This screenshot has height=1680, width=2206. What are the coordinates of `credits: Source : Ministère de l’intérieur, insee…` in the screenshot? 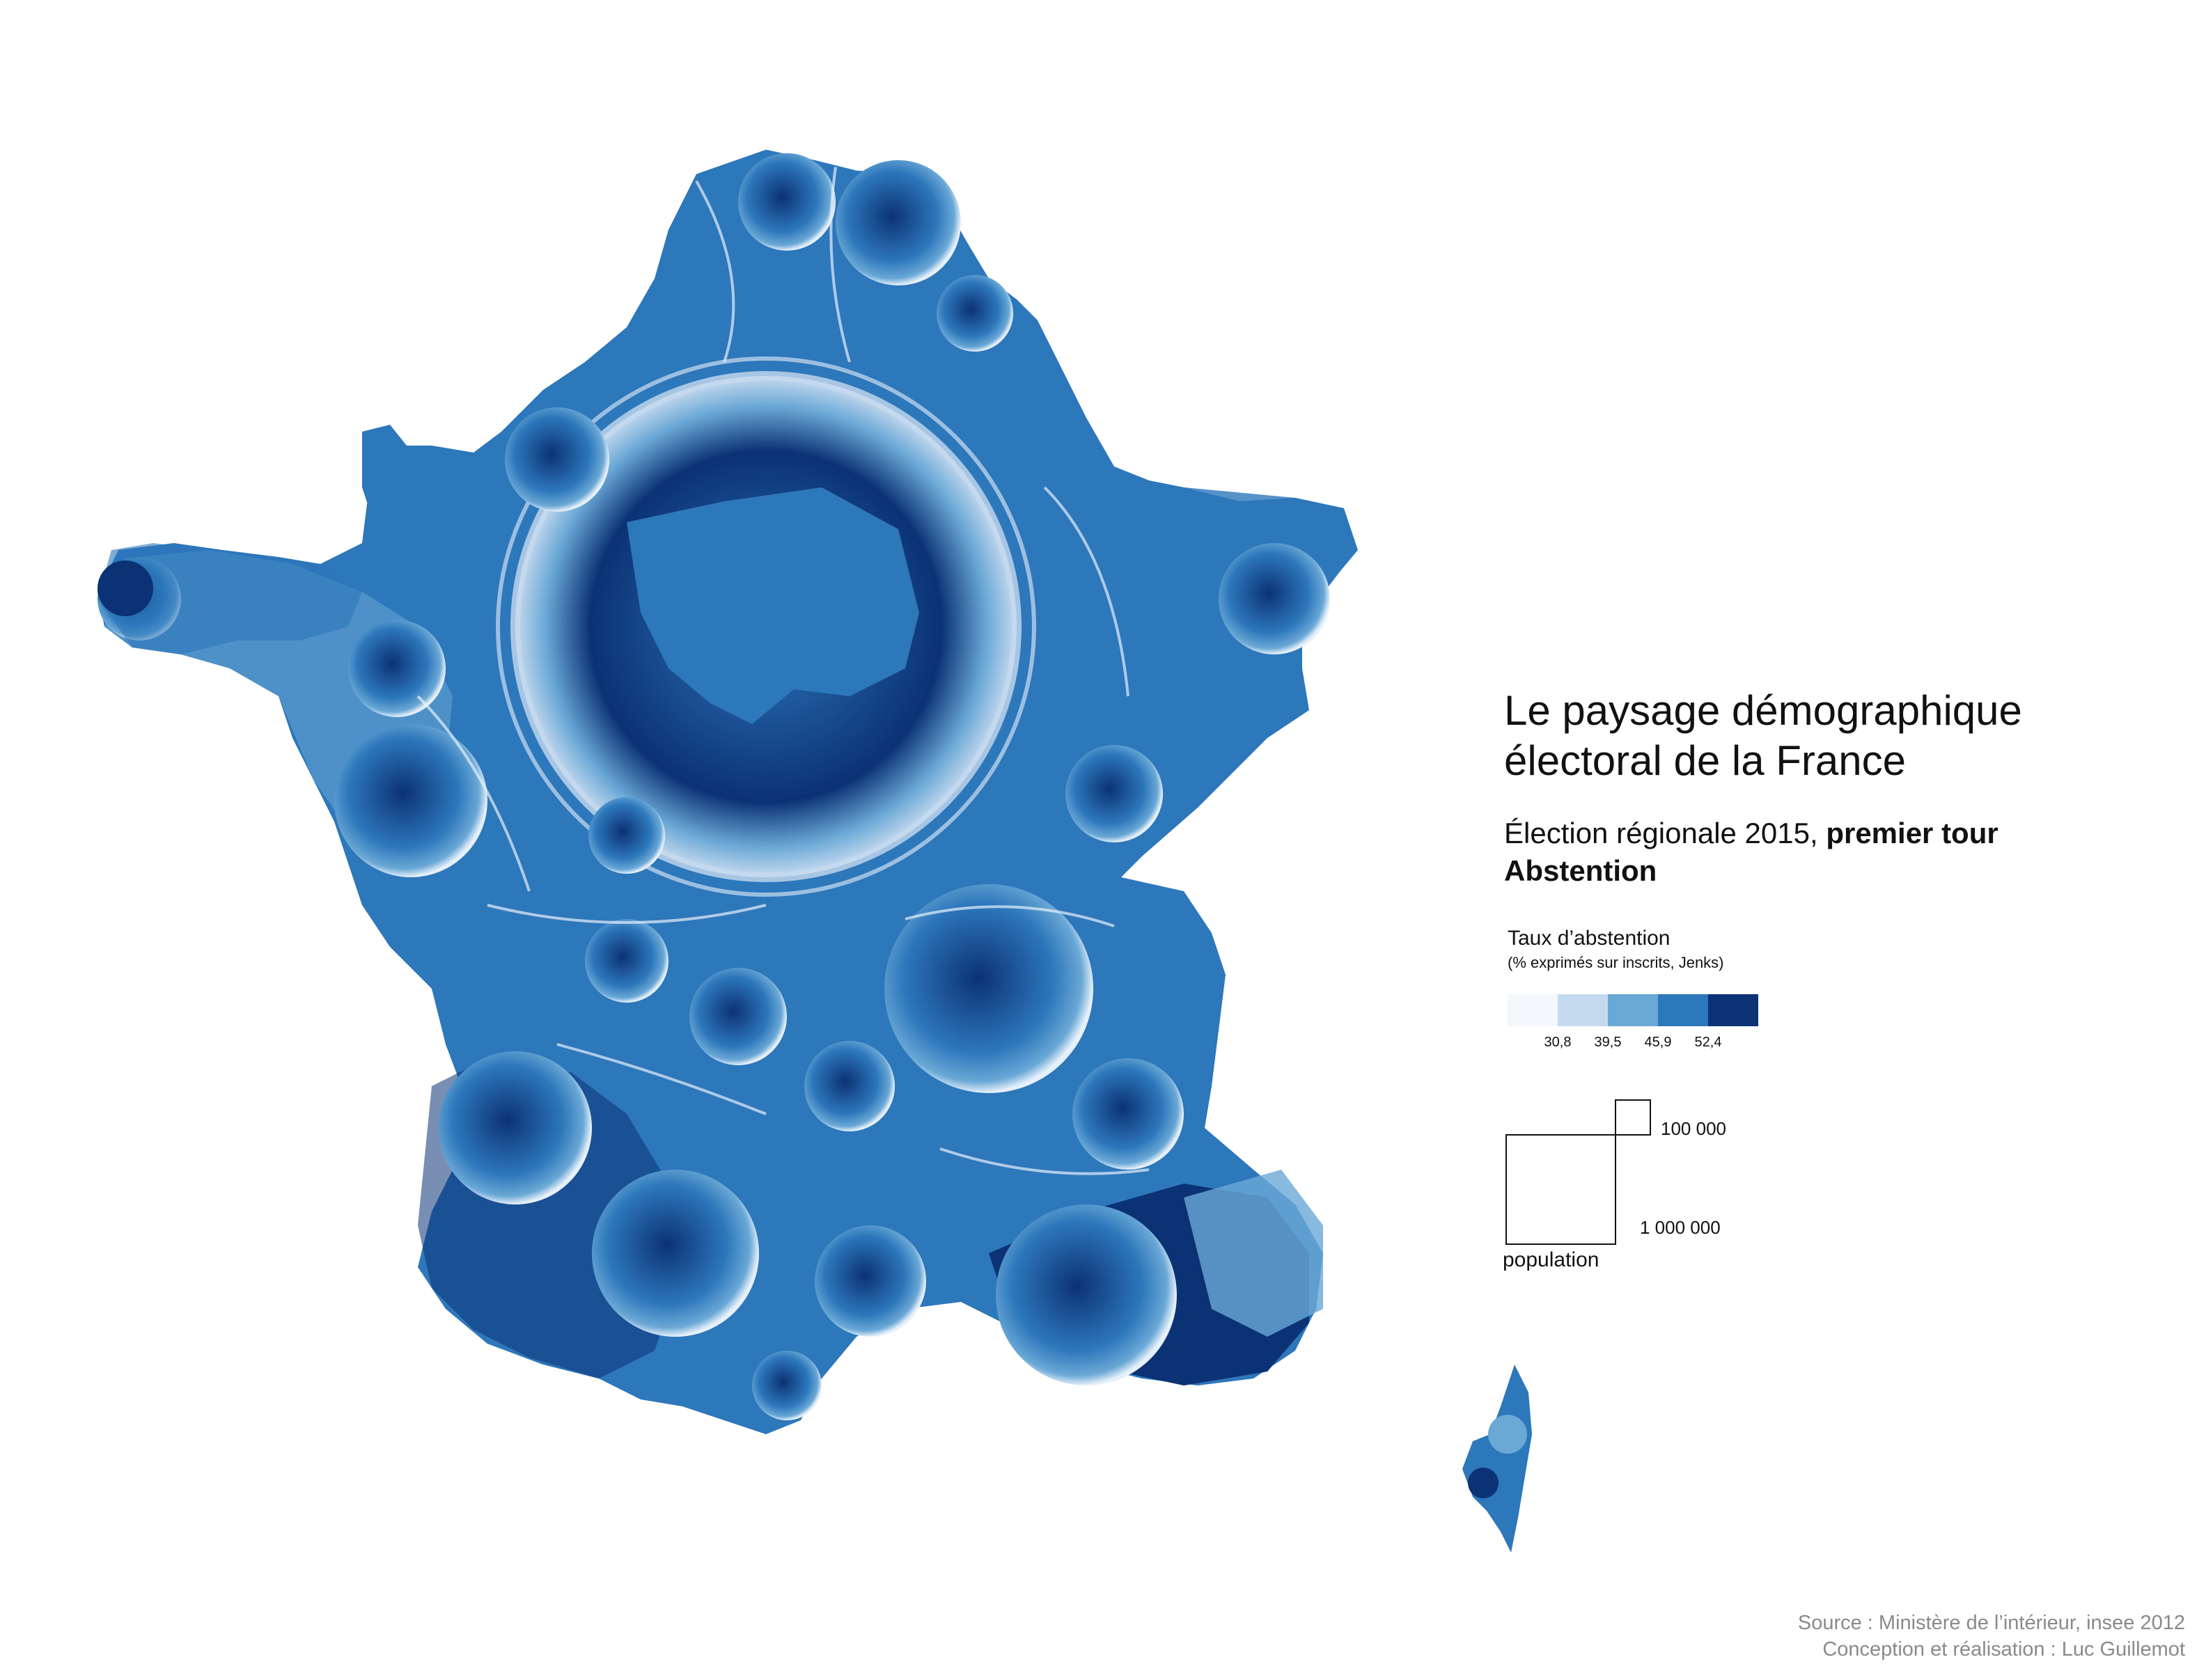 It's located at (1992, 1637).